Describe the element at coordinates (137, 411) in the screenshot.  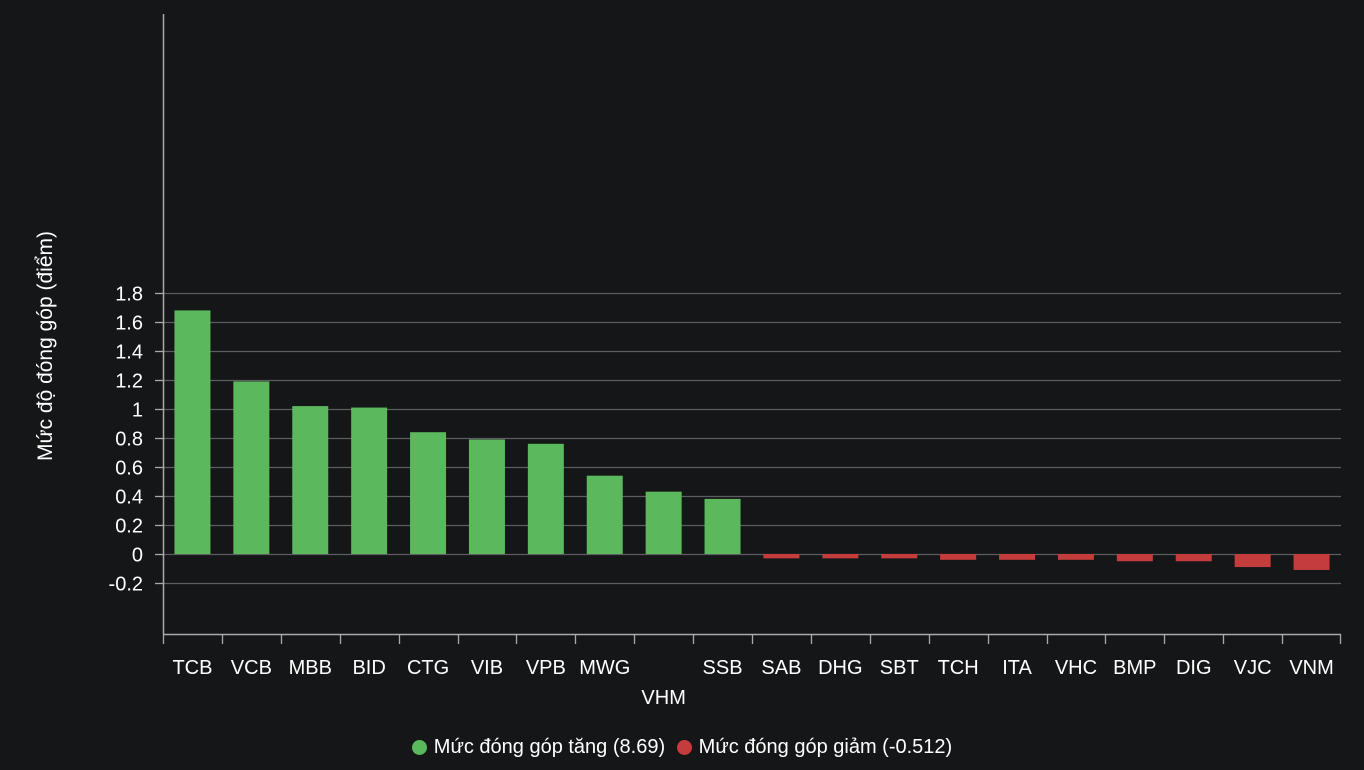
I see `y-tick-label: 1` at that location.